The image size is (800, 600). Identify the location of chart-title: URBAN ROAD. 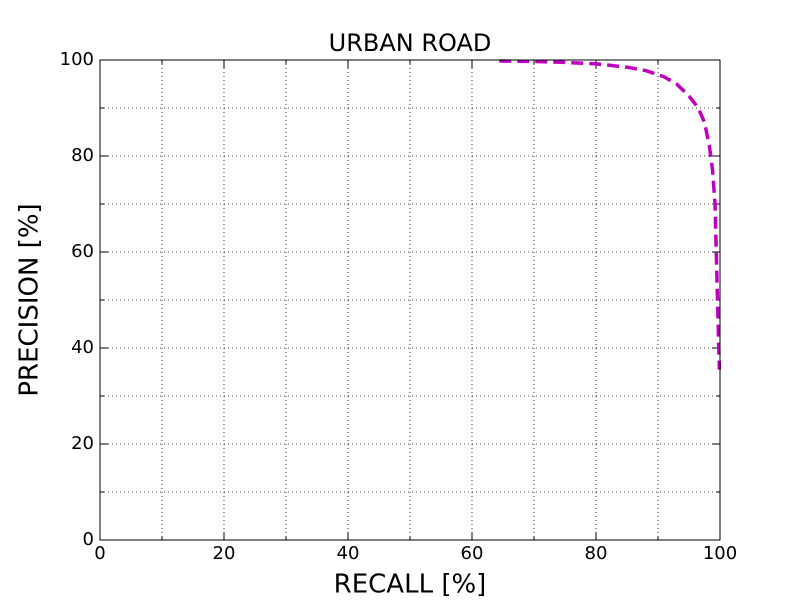
(410, 43).